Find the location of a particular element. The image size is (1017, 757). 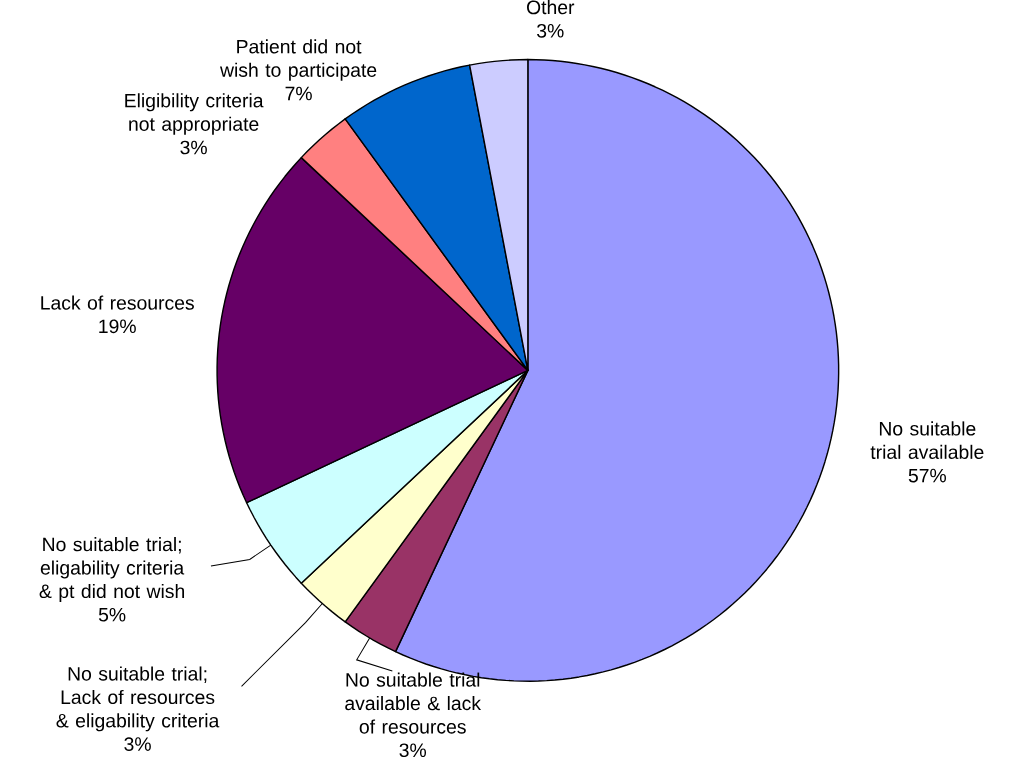

legend-label: No suitable trial; eligability criteria & pt did not wish is located at coordinates (112, 569).